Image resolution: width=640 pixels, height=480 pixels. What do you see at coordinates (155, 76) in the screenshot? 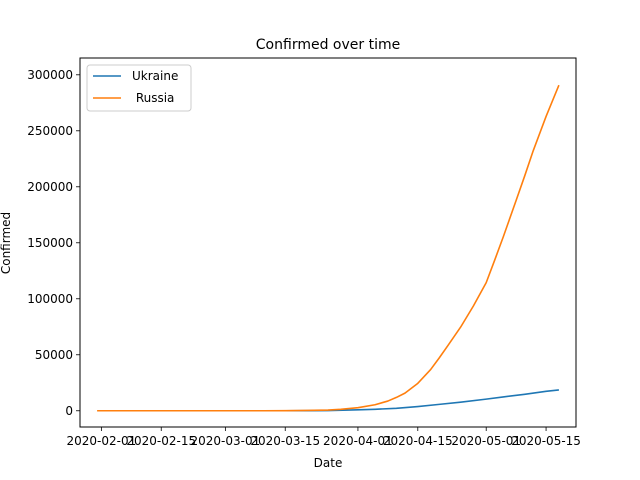
I see `legend-label-ukraine: Ukraine` at bounding box center [155, 76].